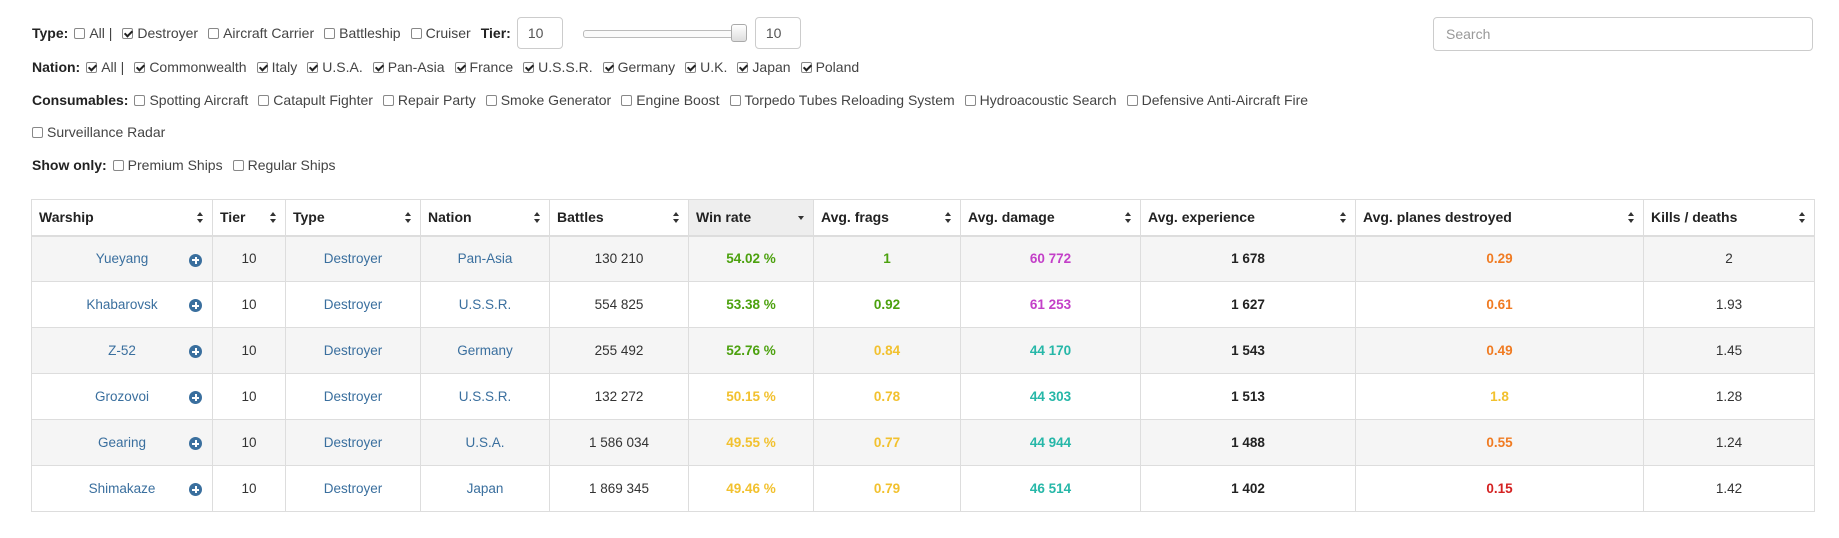 The height and width of the screenshot is (538, 1839). I want to click on nation-checkbox-france: France, so click(483, 67).